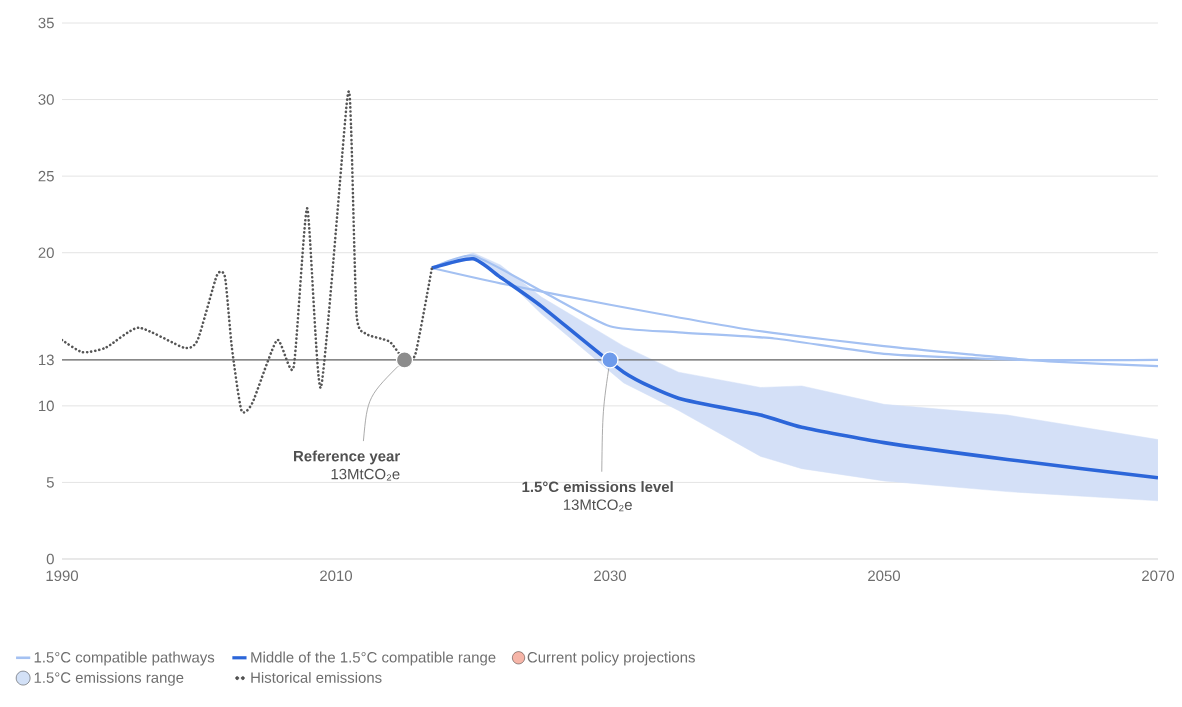  I want to click on y-tick-label: 20, so click(46, 252).